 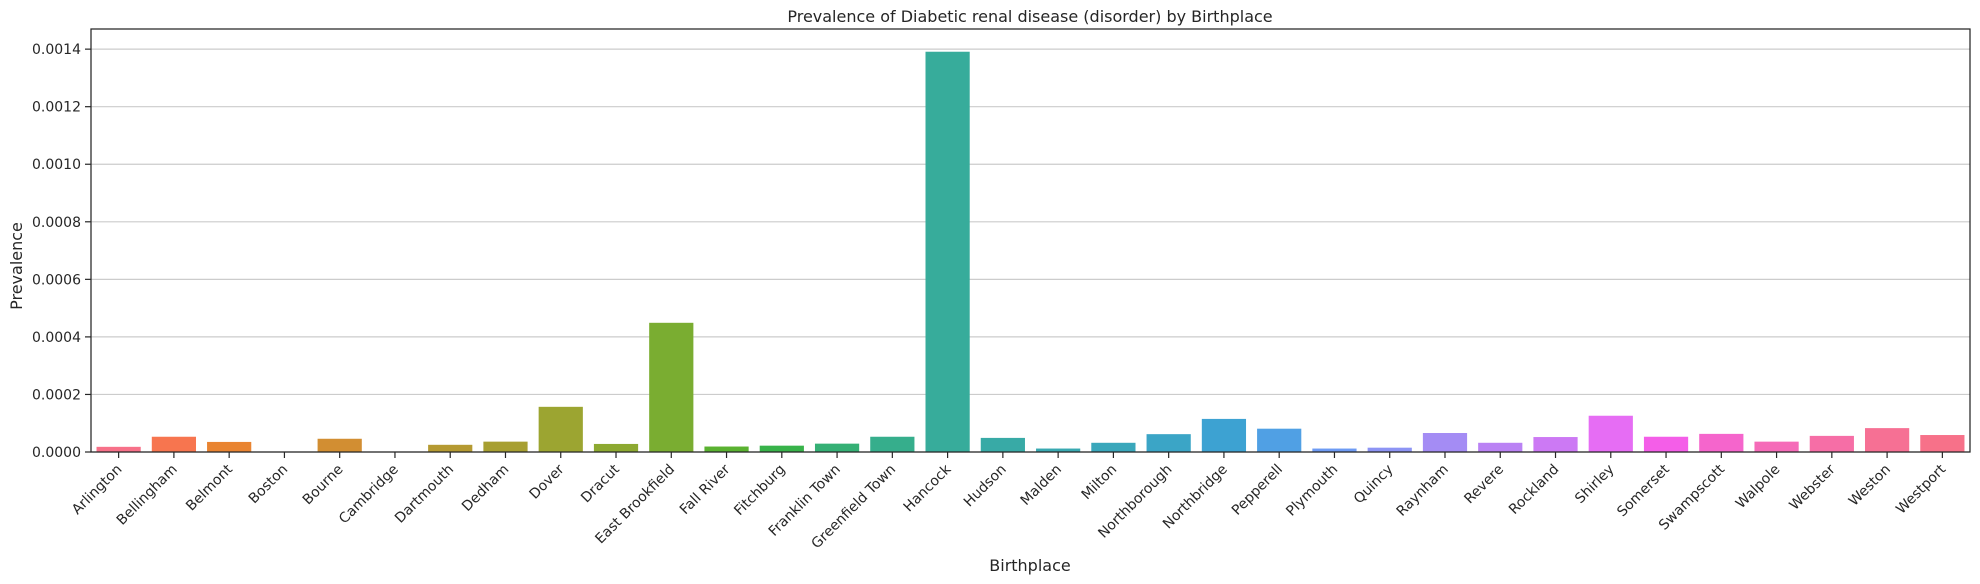 What do you see at coordinates (1721, 442) in the screenshot?
I see `bar-swampscott` at bounding box center [1721, 442].